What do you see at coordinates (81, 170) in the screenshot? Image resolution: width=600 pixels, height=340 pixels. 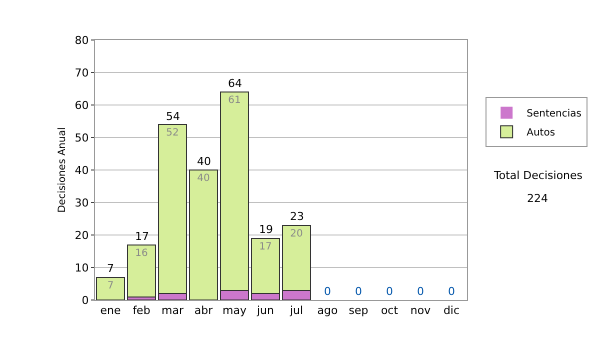 I see `y-tick-label: 40` at bounding box center [81, 170].